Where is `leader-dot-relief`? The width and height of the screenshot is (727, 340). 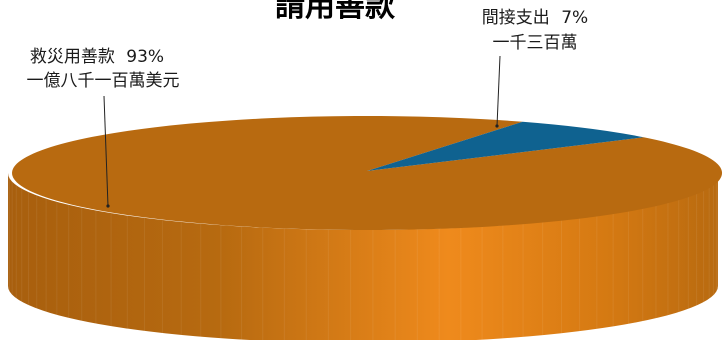
leader-dot-relief is located at coordinates (108, 206).